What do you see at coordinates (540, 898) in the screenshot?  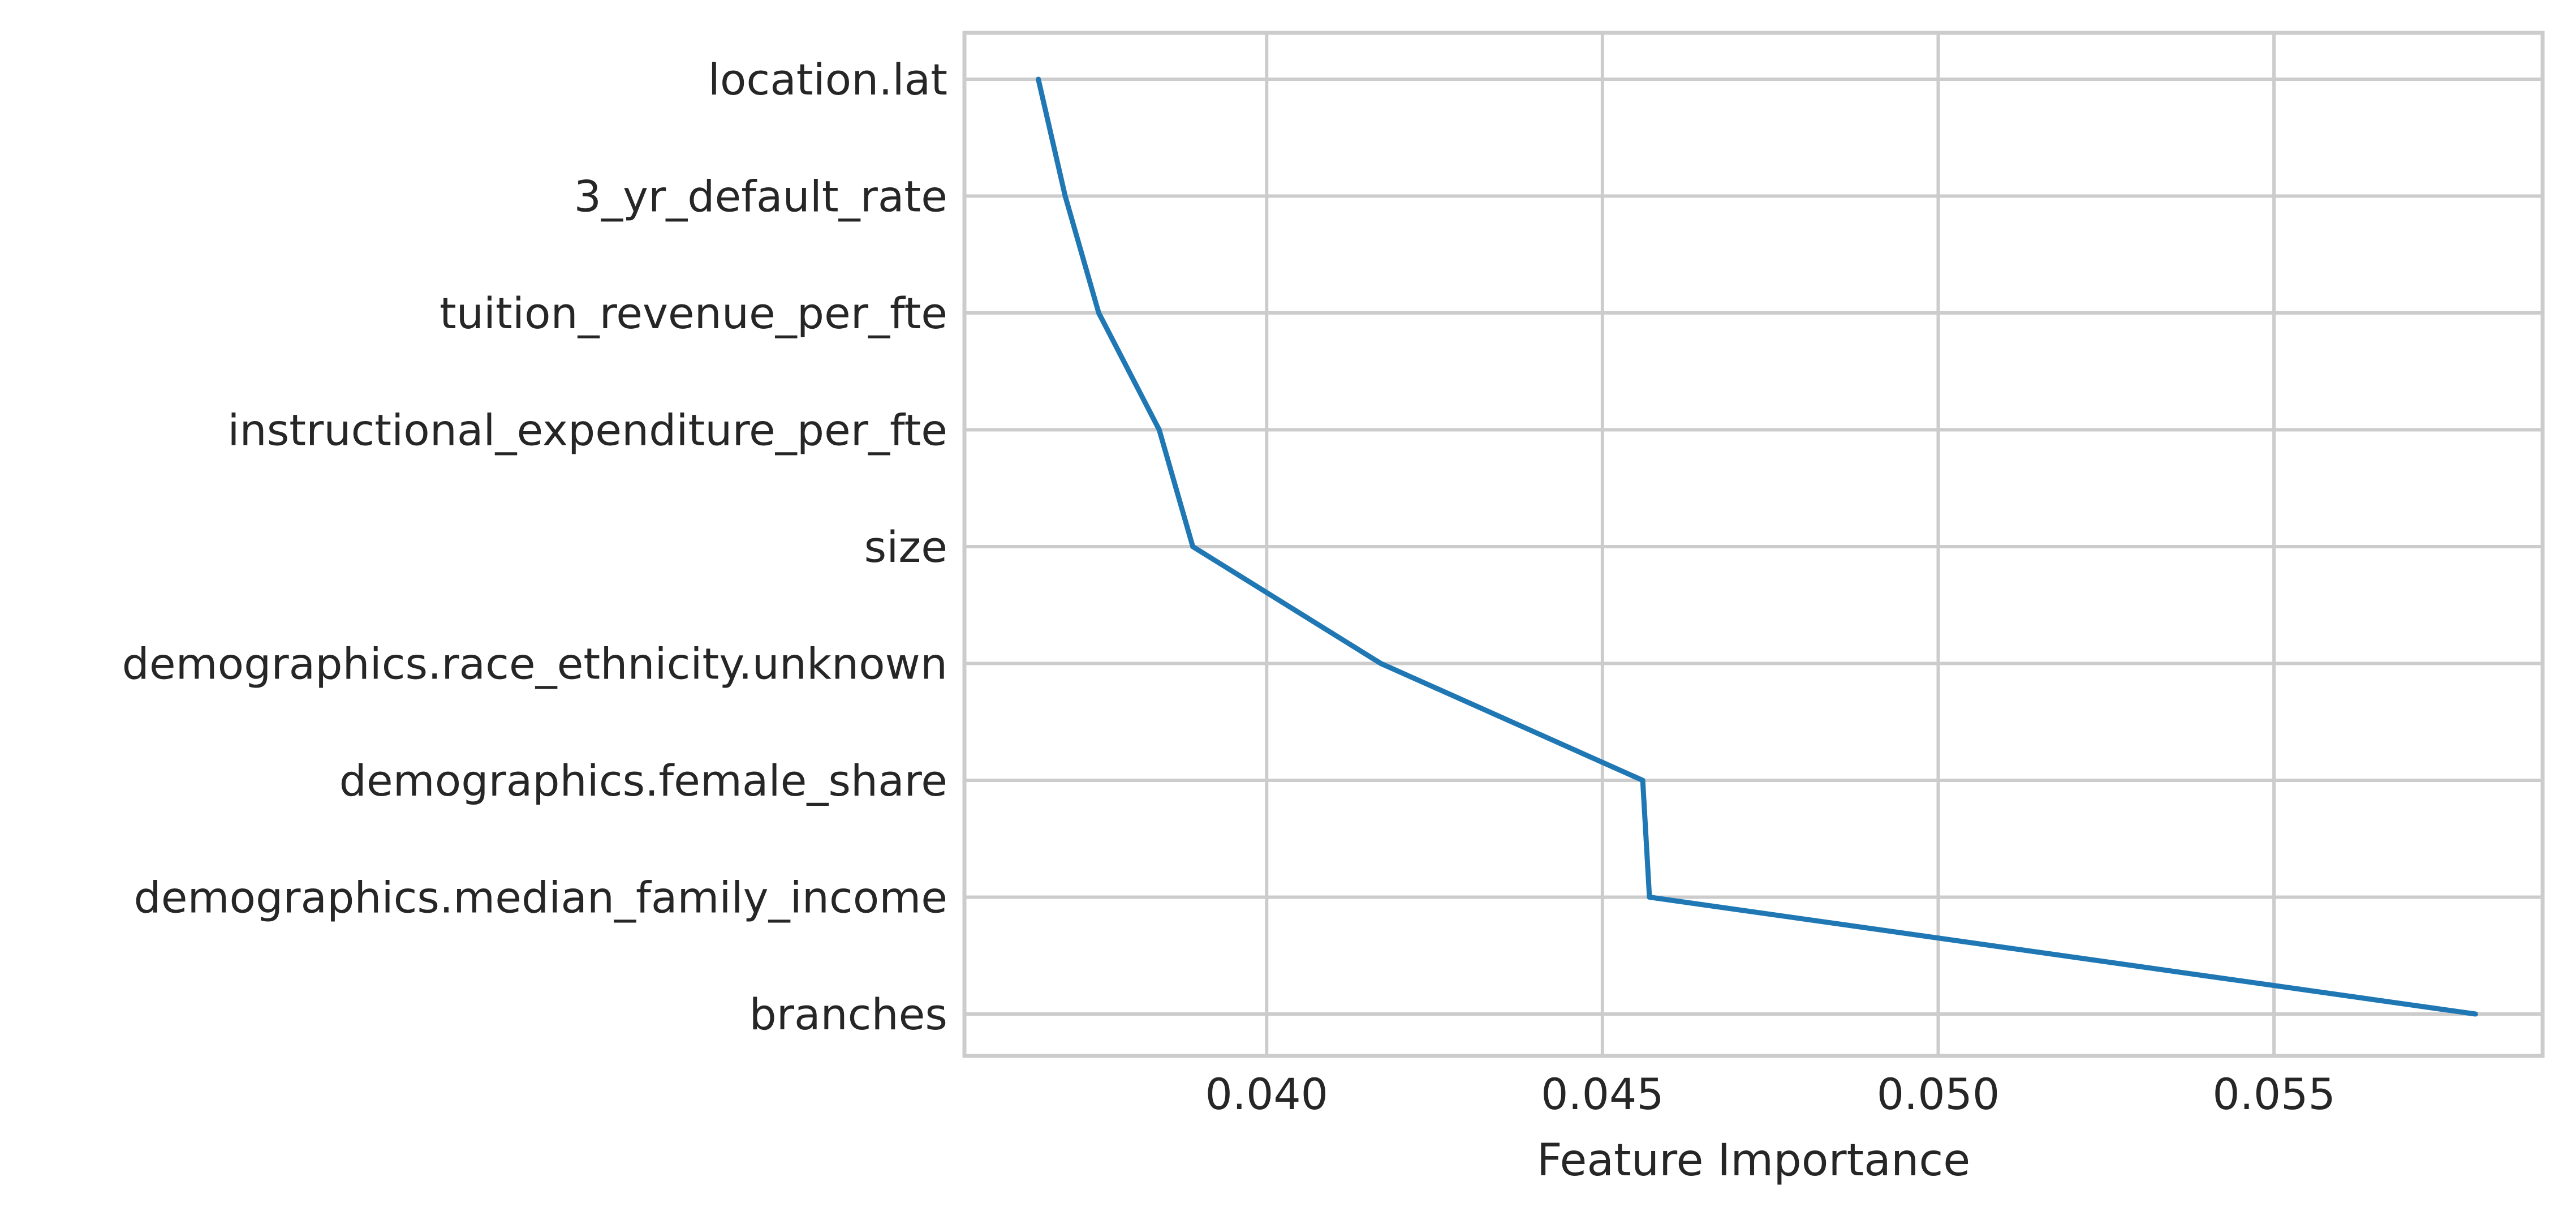 I see `y-tick-label: demographics.median_family_income` at bounding box center [540, 898].